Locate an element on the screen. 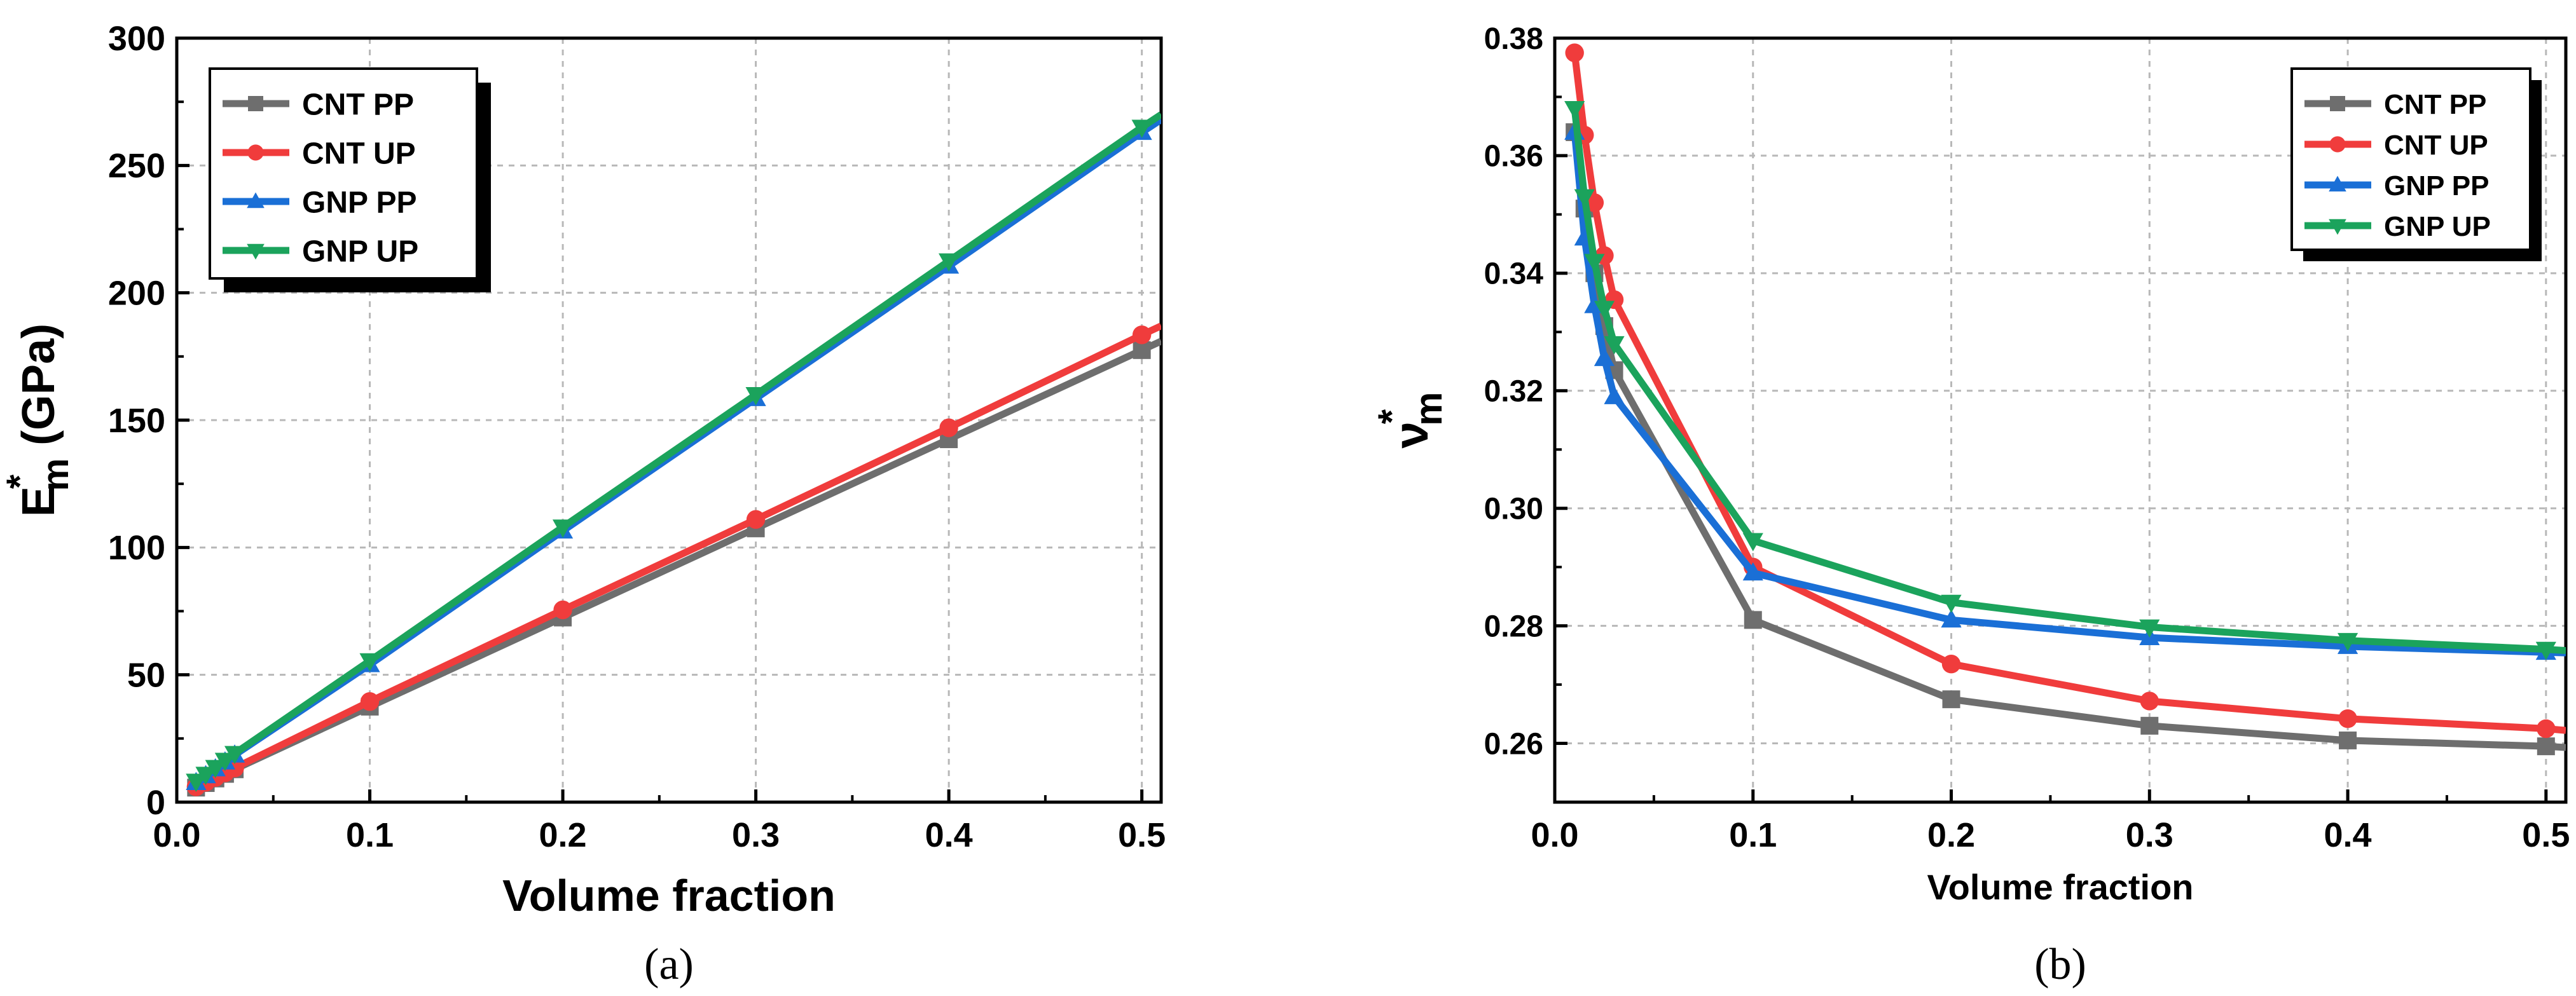 Image resolution: width=2576 pixels, height=996 pixels. legend-label: CNT PP is located at coordinates (2435, 105).